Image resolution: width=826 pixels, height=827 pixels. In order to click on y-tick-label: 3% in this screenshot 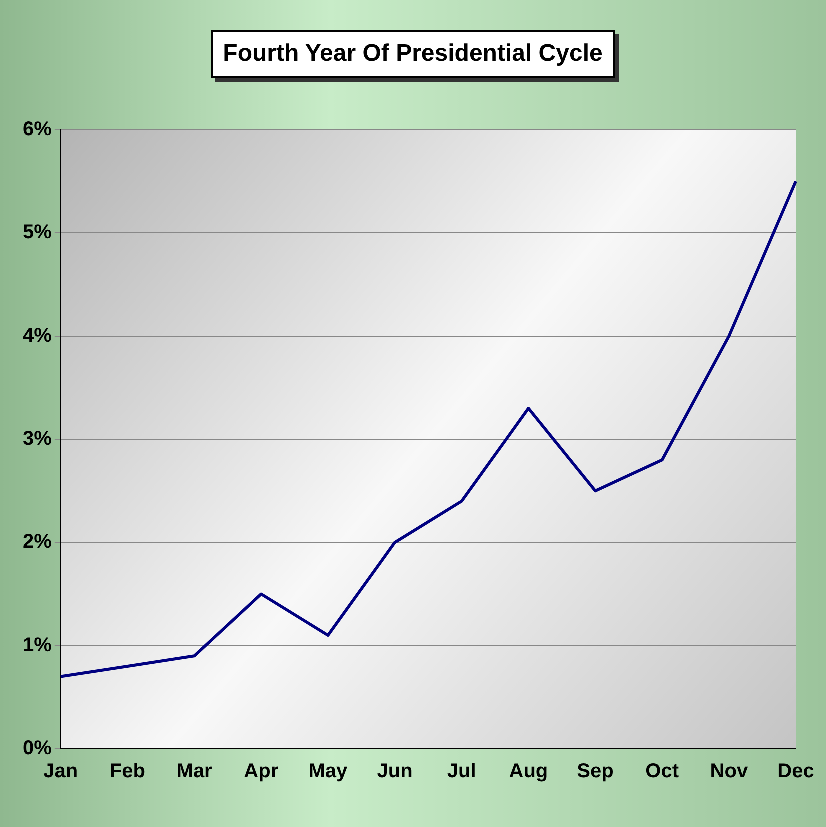, I will do `click(37, 439)`.